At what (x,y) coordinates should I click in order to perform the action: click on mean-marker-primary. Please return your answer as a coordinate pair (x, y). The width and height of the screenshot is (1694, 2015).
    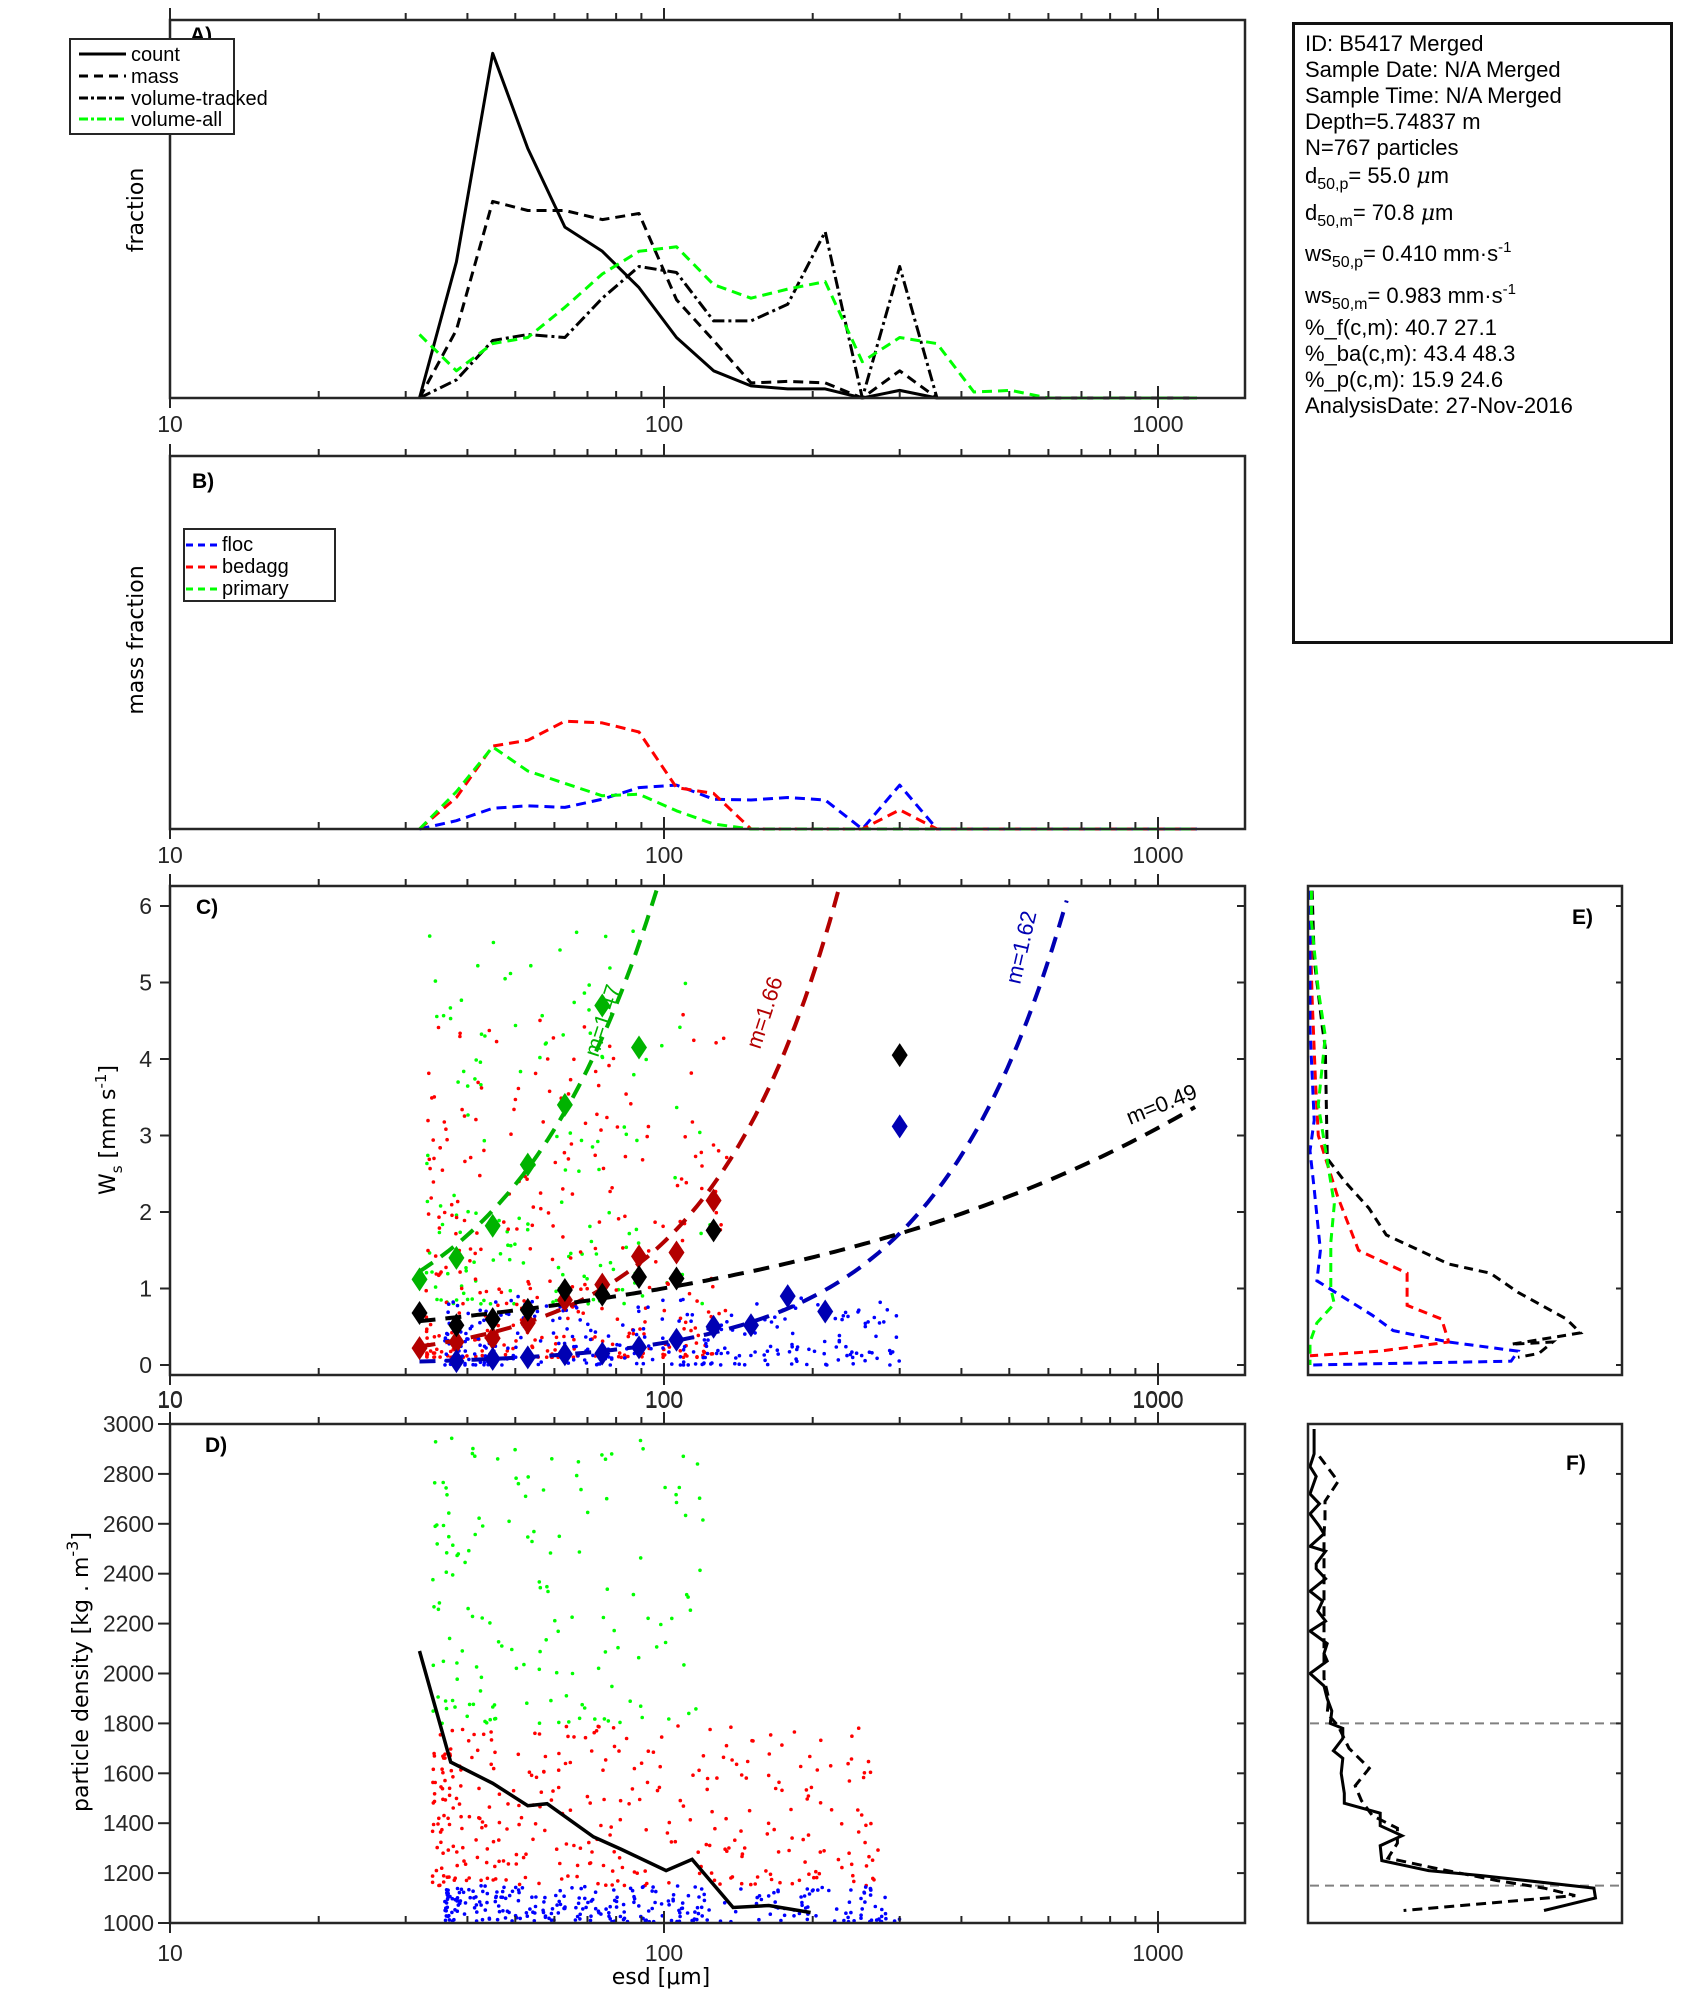
    Looking at the image, I should click on (419, 1279).